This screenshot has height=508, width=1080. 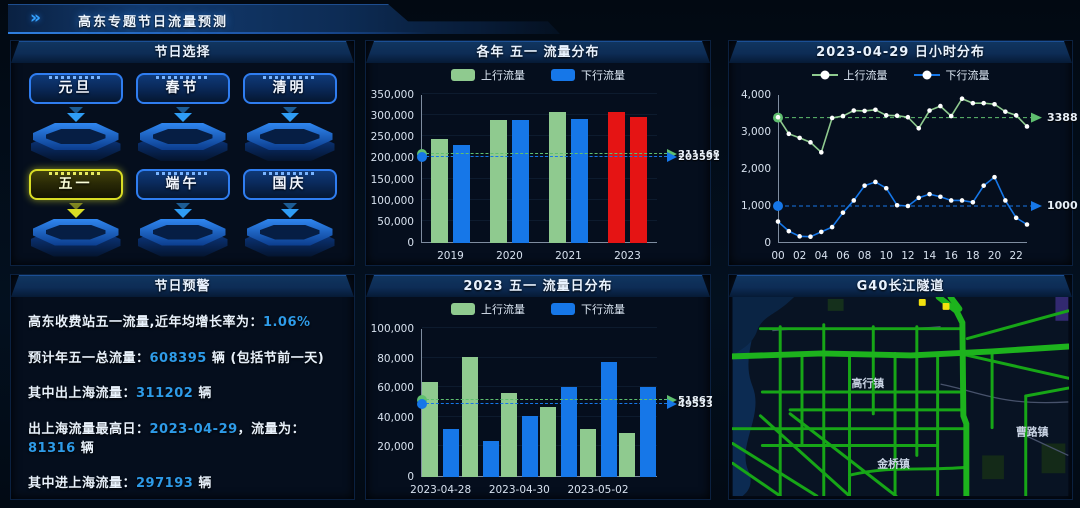 What do you see at coordinates (755, 169) in the screenshot?
I see `y-axis-tick-label: 2,000` at bounding box center [755, 169].